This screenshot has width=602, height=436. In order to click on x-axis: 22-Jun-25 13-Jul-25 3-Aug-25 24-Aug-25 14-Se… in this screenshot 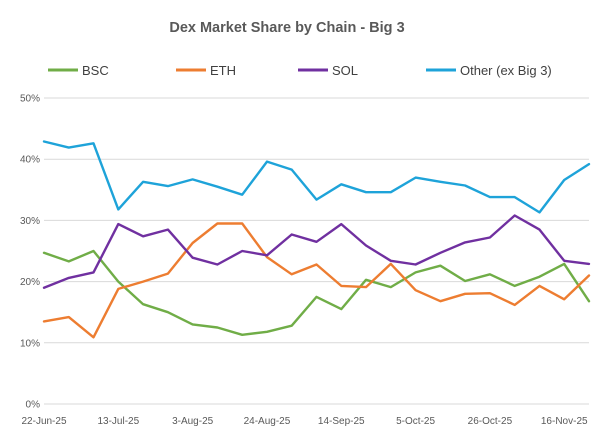, I will do `click(304, 421)`.